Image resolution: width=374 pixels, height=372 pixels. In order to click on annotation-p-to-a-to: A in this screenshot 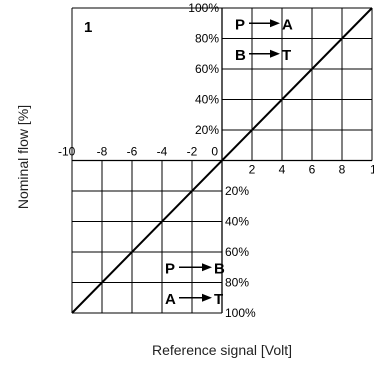, I will do `click(287, 24)`.